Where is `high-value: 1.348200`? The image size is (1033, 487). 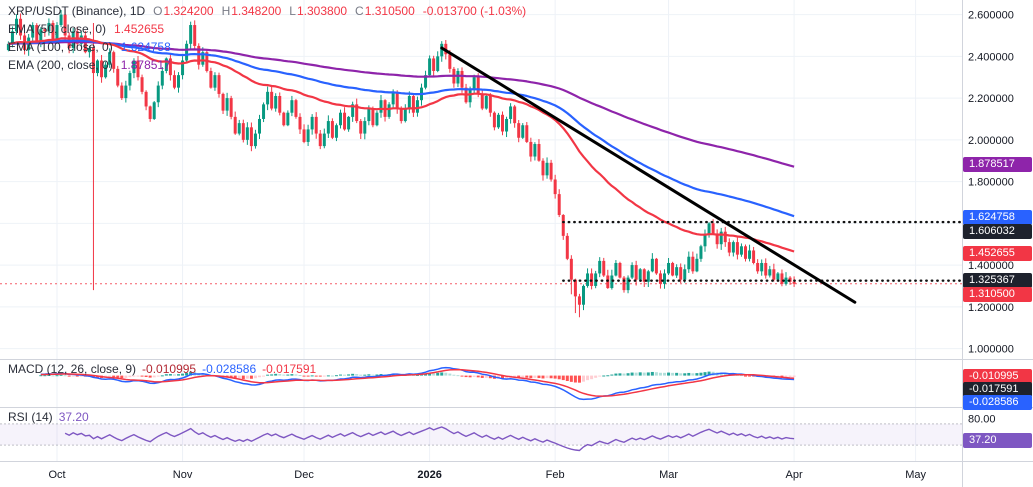
high-value: 1.348200 is located at coordinates (256, 11).